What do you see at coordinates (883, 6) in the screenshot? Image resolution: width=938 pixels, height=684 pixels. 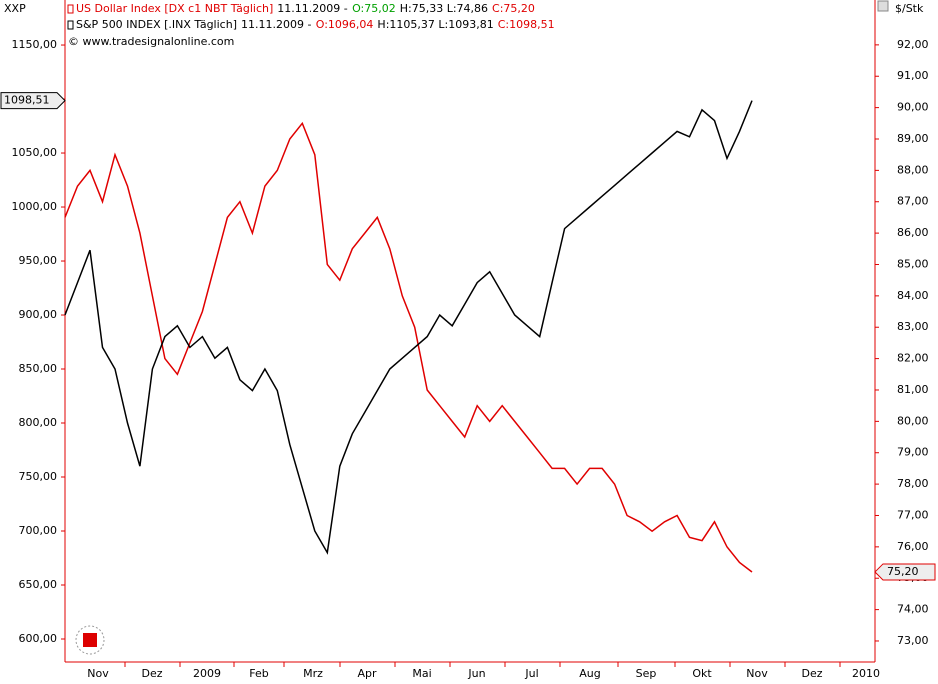 I see `close-button` at bounding box center [883, 6].